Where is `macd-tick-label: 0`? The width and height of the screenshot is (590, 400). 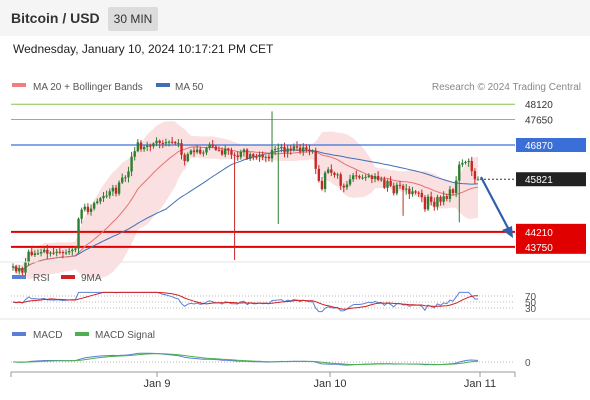 macd-tick-label: 0 is located at coordinates (528, 363).